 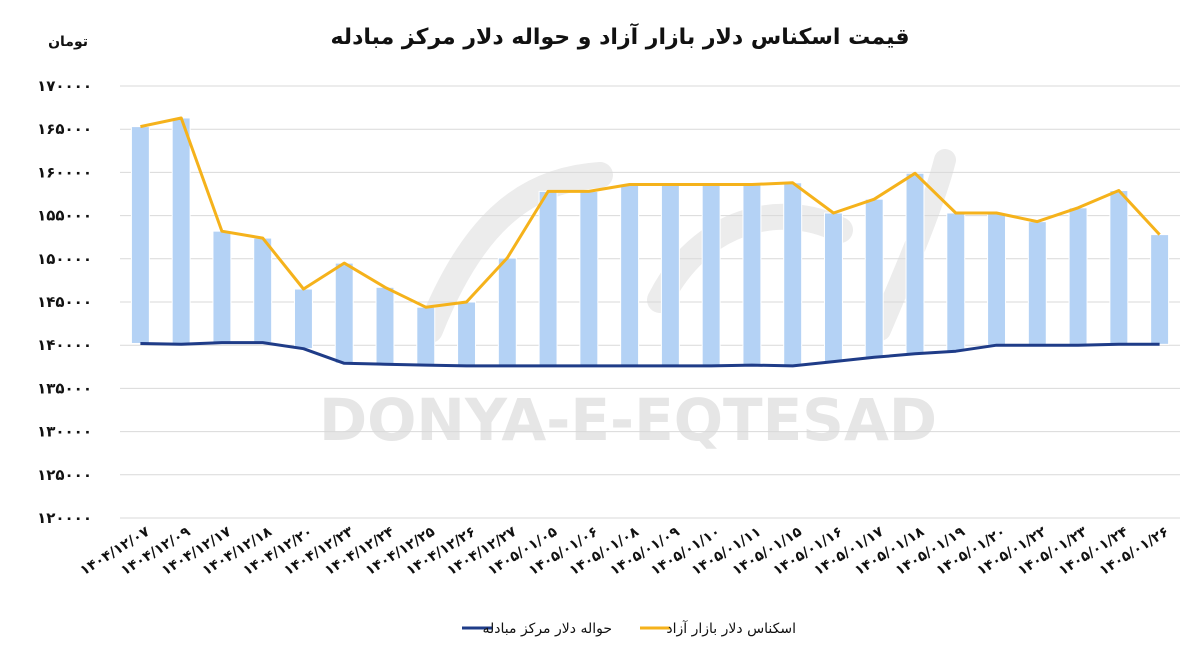 What do you see at coordinates (64, 475) in the screenshot?
I see `y-tick-label: ۱۲۵۰۰۰` at bounding box center [64, 475].